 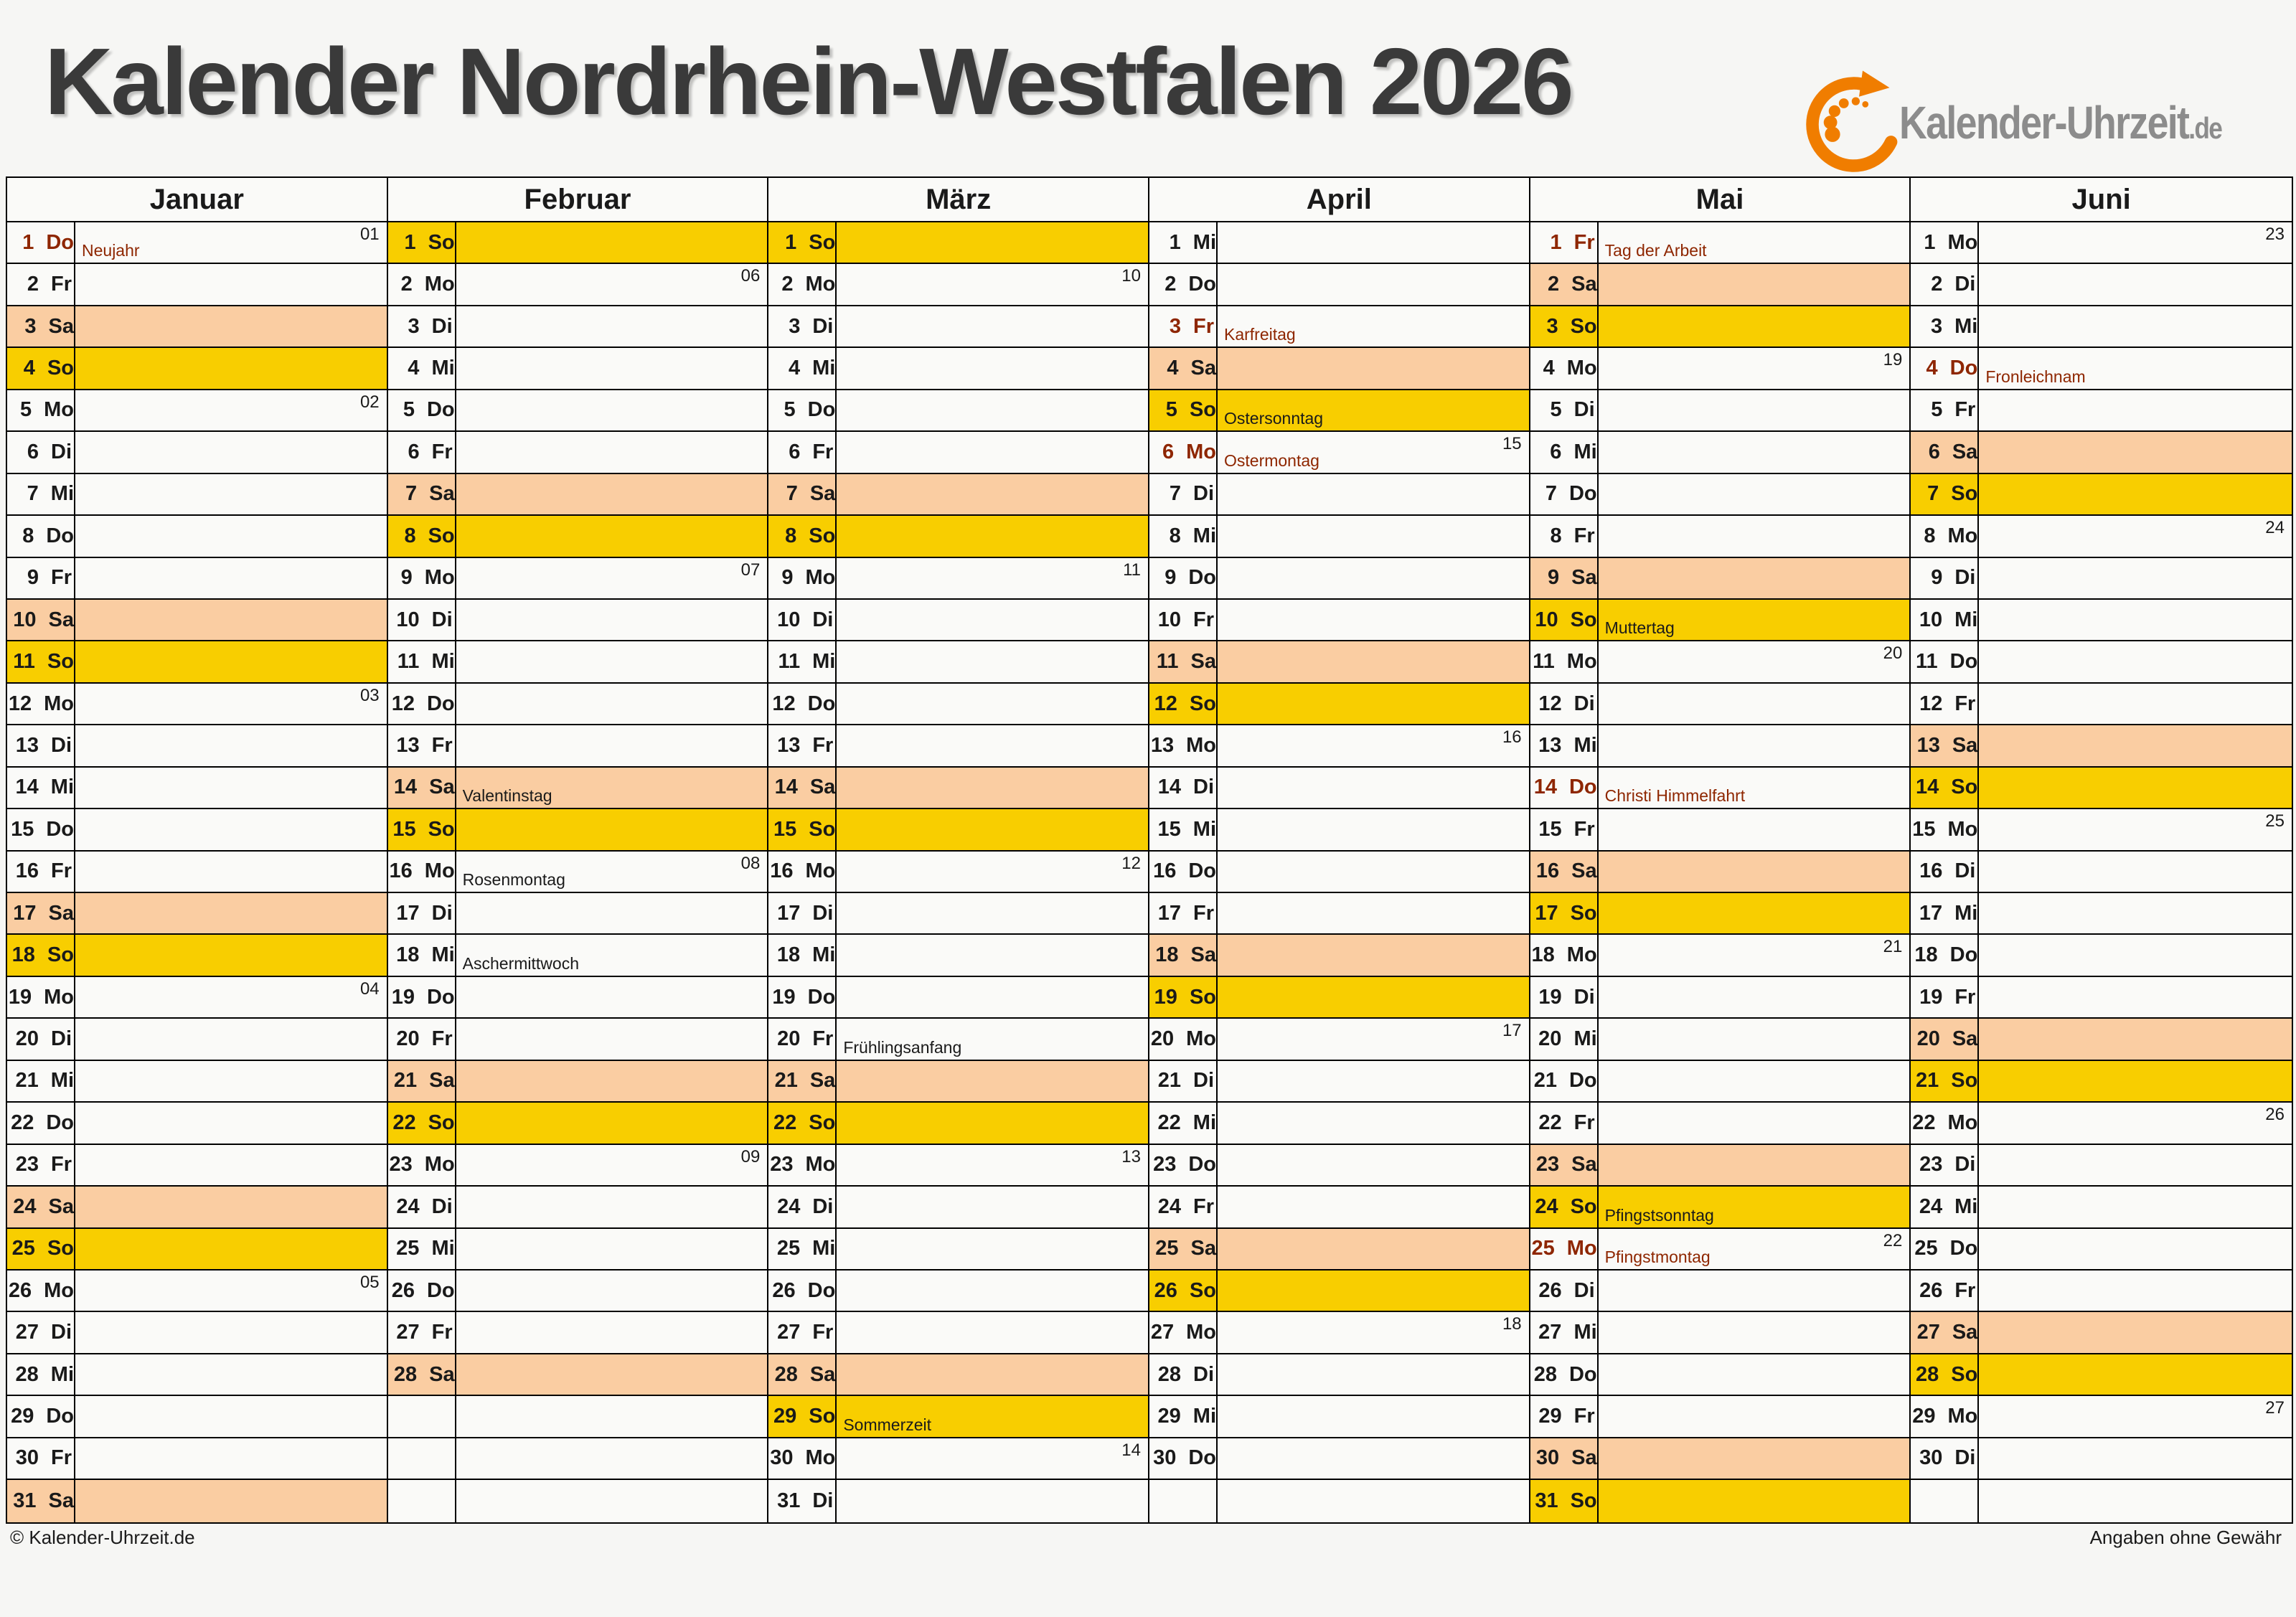 I want to click on day-number-cell: 2 Mo, so click(x=422, y=284).